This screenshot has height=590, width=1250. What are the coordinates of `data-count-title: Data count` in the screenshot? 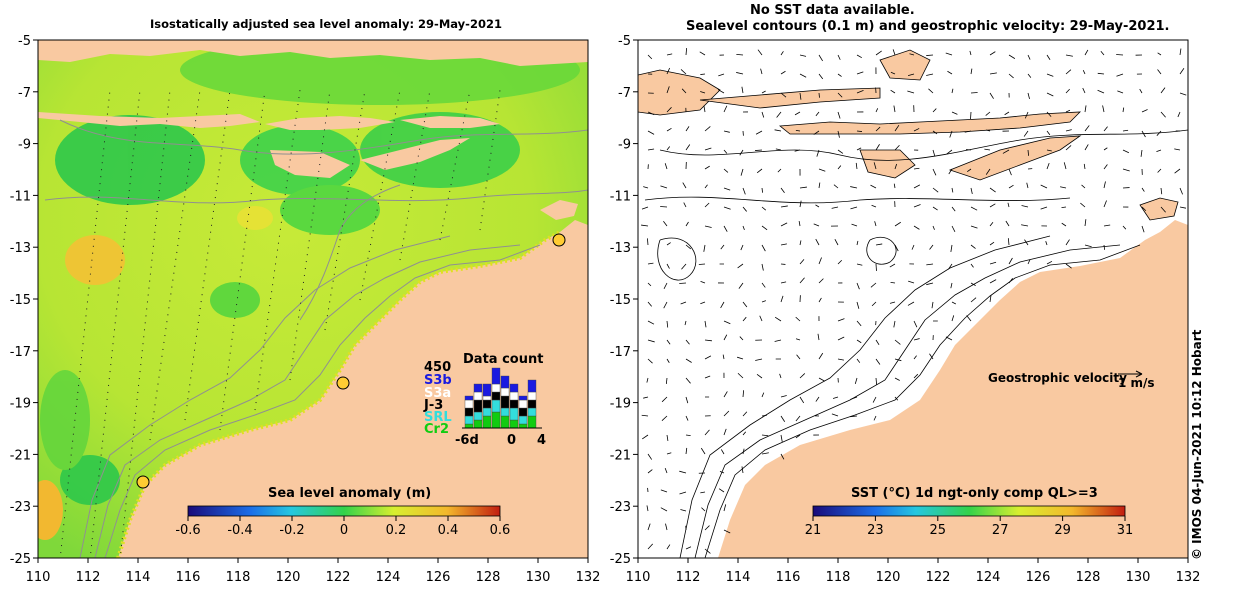 It's located at (503, 359).